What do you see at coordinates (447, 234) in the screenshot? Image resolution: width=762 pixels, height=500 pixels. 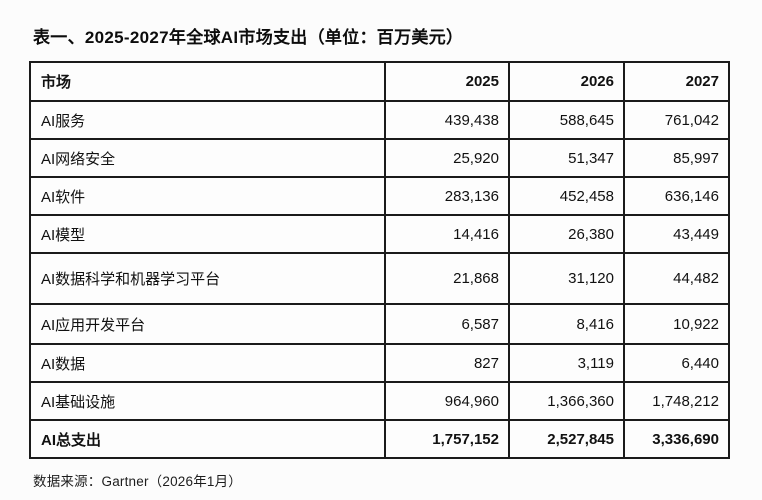 I see `value-cell: 14,416` at bounding box center [447, 234].